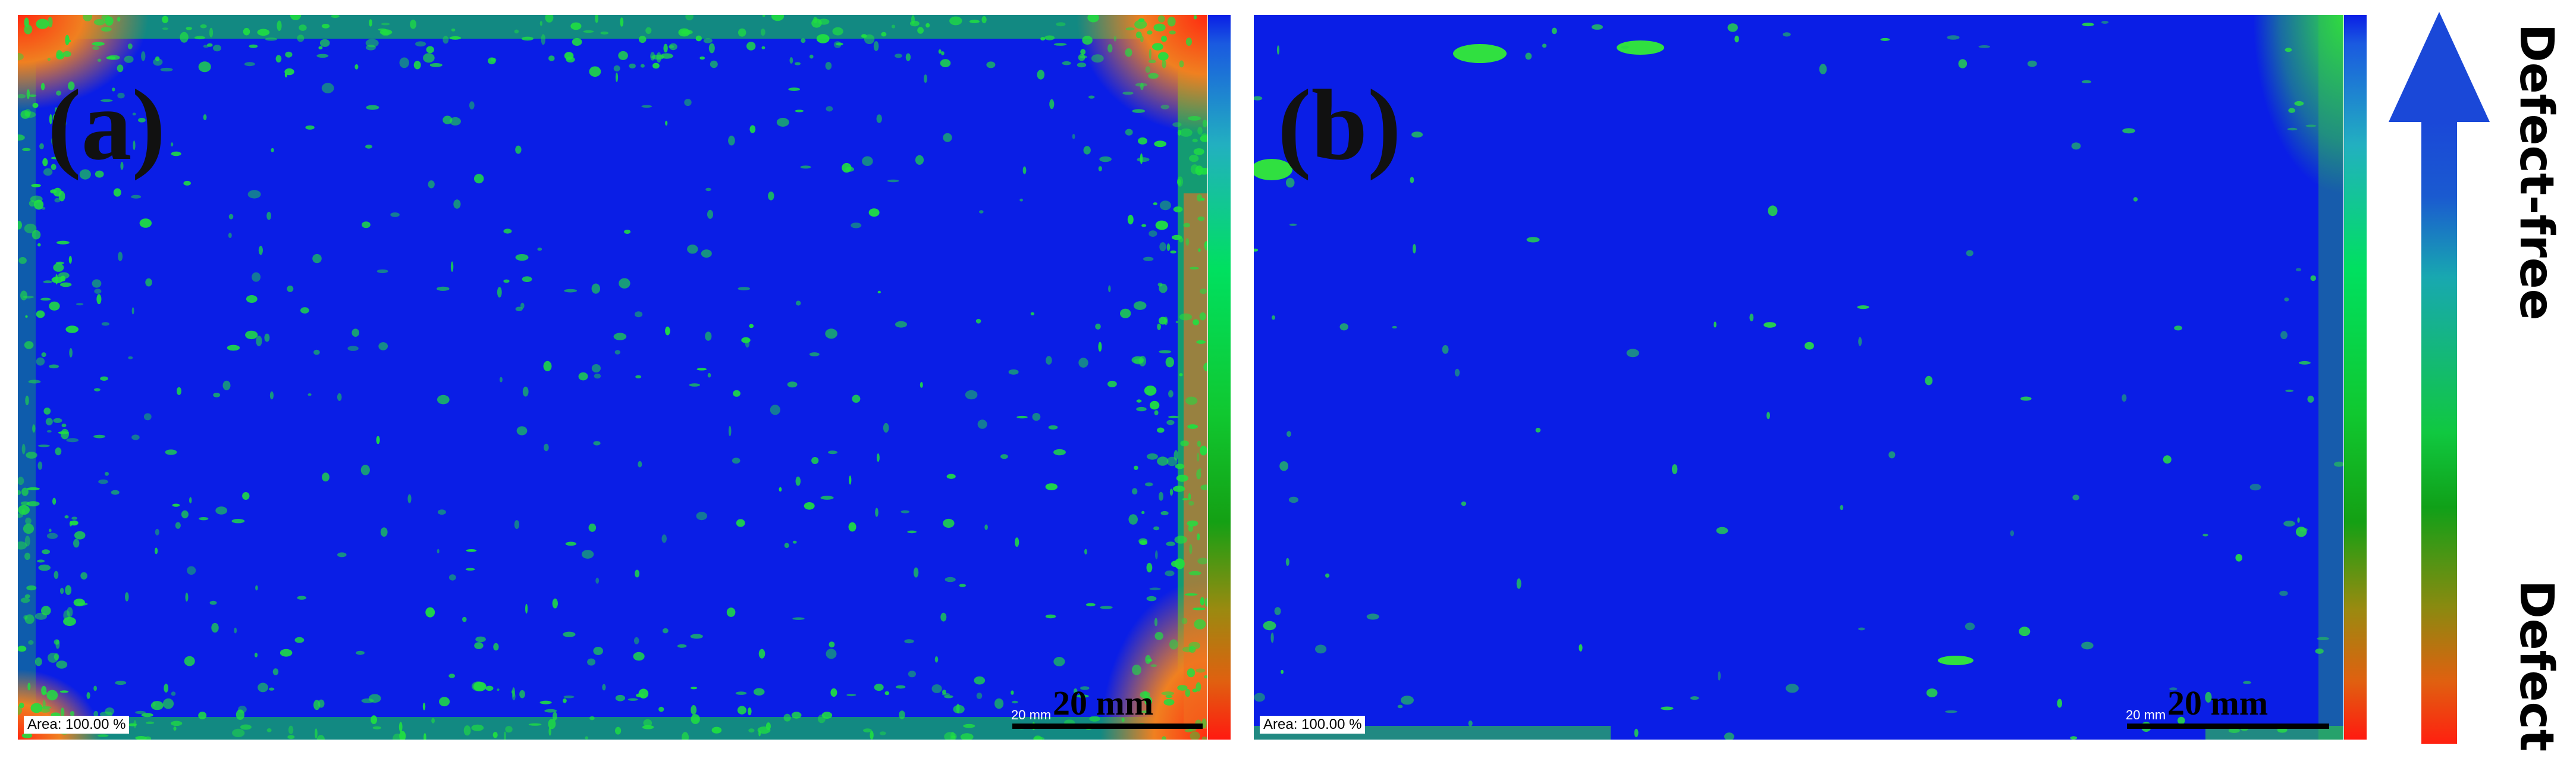 The height and width of the screenshot is (761, 2576). What do you see at coordinates (2536, 666) in the screenshot?
I see `legend-defect-label: Defect` at bounding box center [2536, 666].